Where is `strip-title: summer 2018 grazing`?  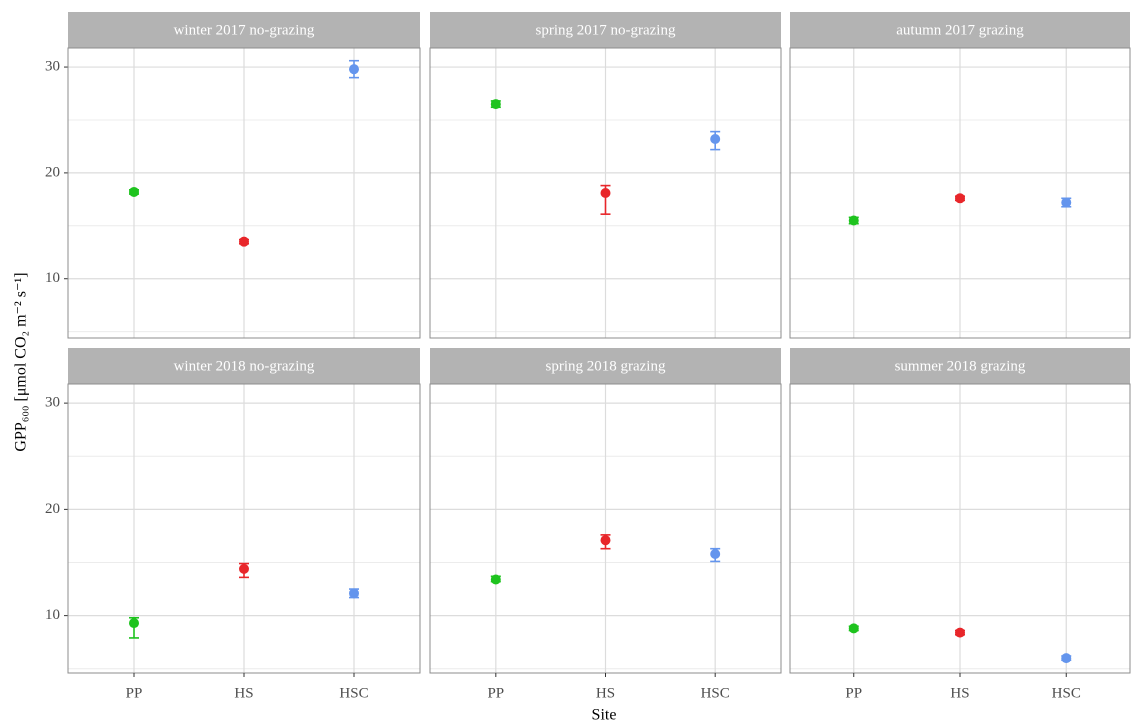 strip-title: summer 2018 grazing is located at coordinates (960, 366).